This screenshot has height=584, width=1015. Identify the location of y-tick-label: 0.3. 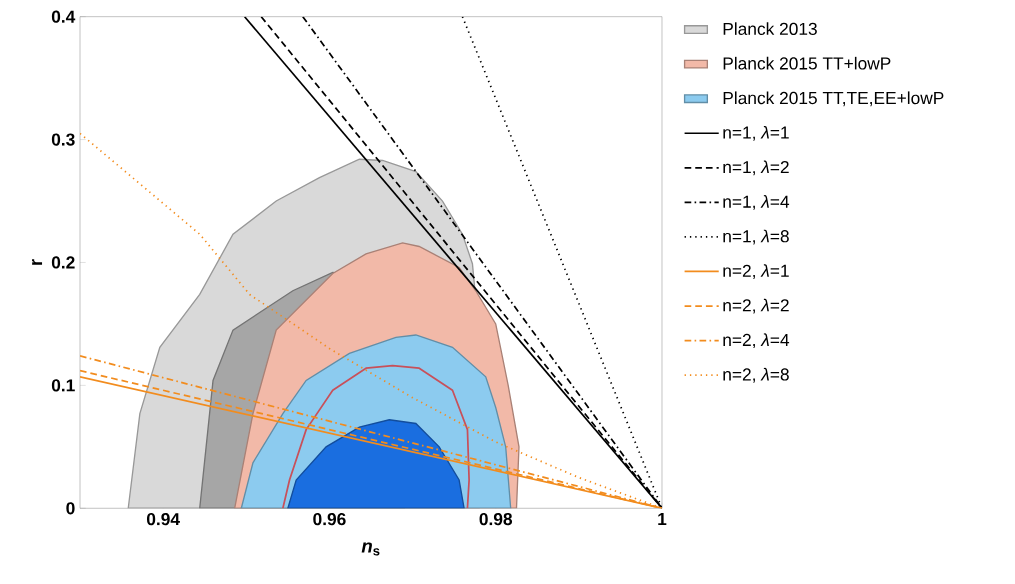
(63, 139).